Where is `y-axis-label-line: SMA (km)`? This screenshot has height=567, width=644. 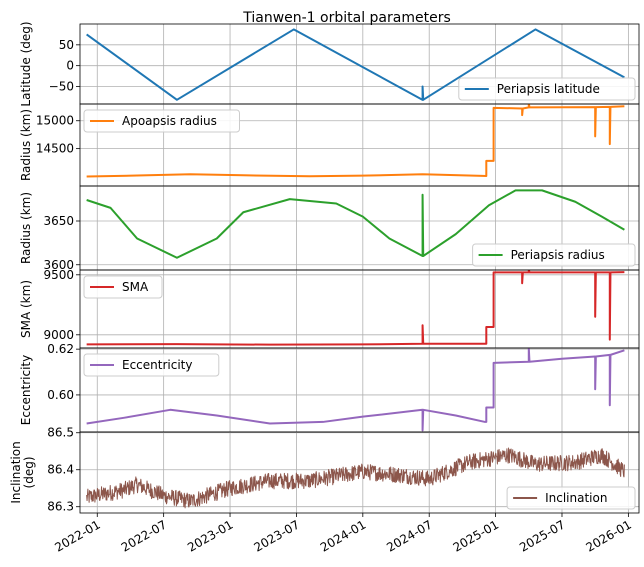 y-axis-label-line: SMA (km) is located at coordinates (26, 309).